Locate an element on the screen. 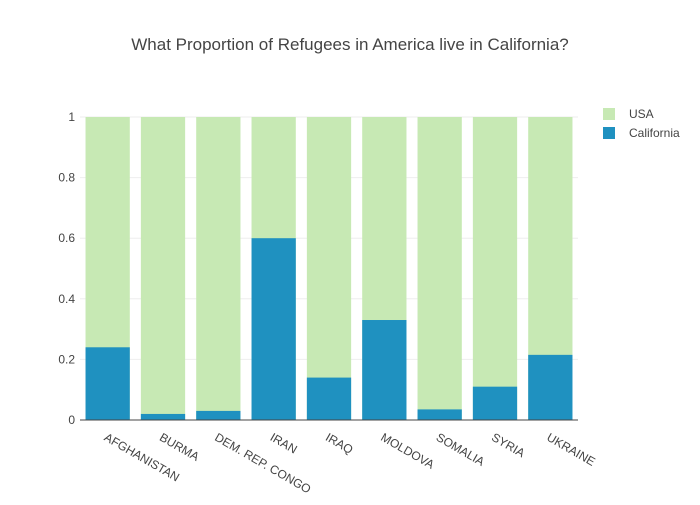 The width and height of the screenshot is (700, 505). bar-california-moldova is located at coordinates (384, 370).